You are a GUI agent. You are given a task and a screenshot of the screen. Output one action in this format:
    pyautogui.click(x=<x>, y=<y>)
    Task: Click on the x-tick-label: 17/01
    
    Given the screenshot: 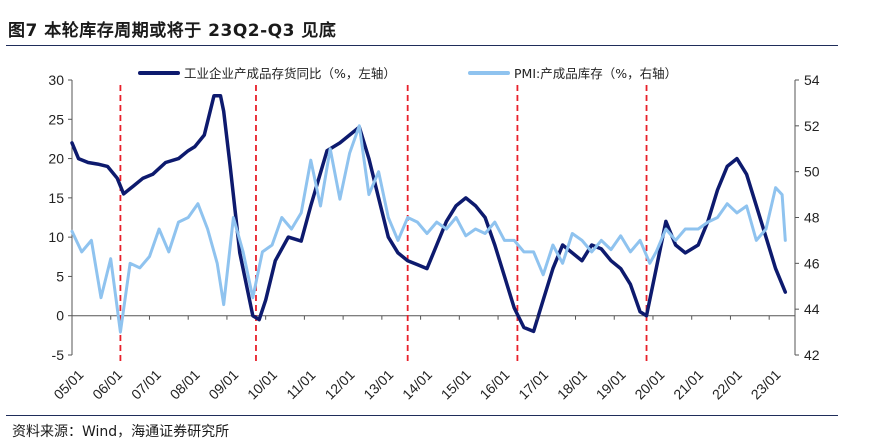 What is the action you would take?
    pyautogui.click(x=533, y=384)
    